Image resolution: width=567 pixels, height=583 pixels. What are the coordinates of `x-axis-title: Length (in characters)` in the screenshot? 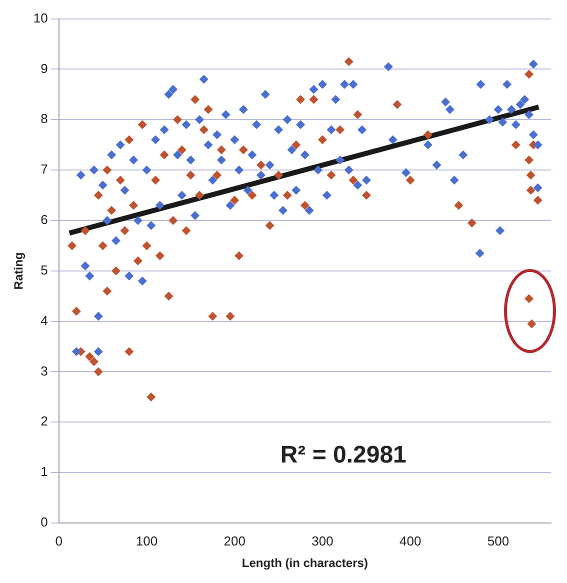 It's located at (305, 563).